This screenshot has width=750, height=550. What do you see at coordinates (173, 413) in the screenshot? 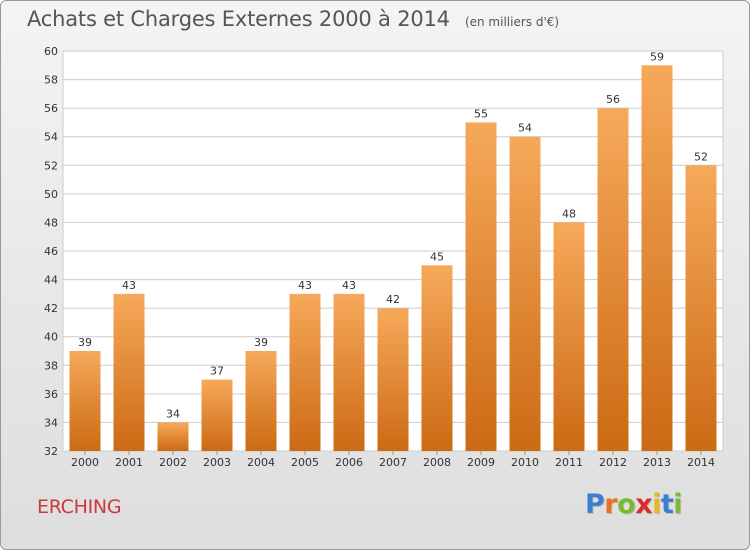
I see `bar-value-label: 34` at bounding box center [173, 413].